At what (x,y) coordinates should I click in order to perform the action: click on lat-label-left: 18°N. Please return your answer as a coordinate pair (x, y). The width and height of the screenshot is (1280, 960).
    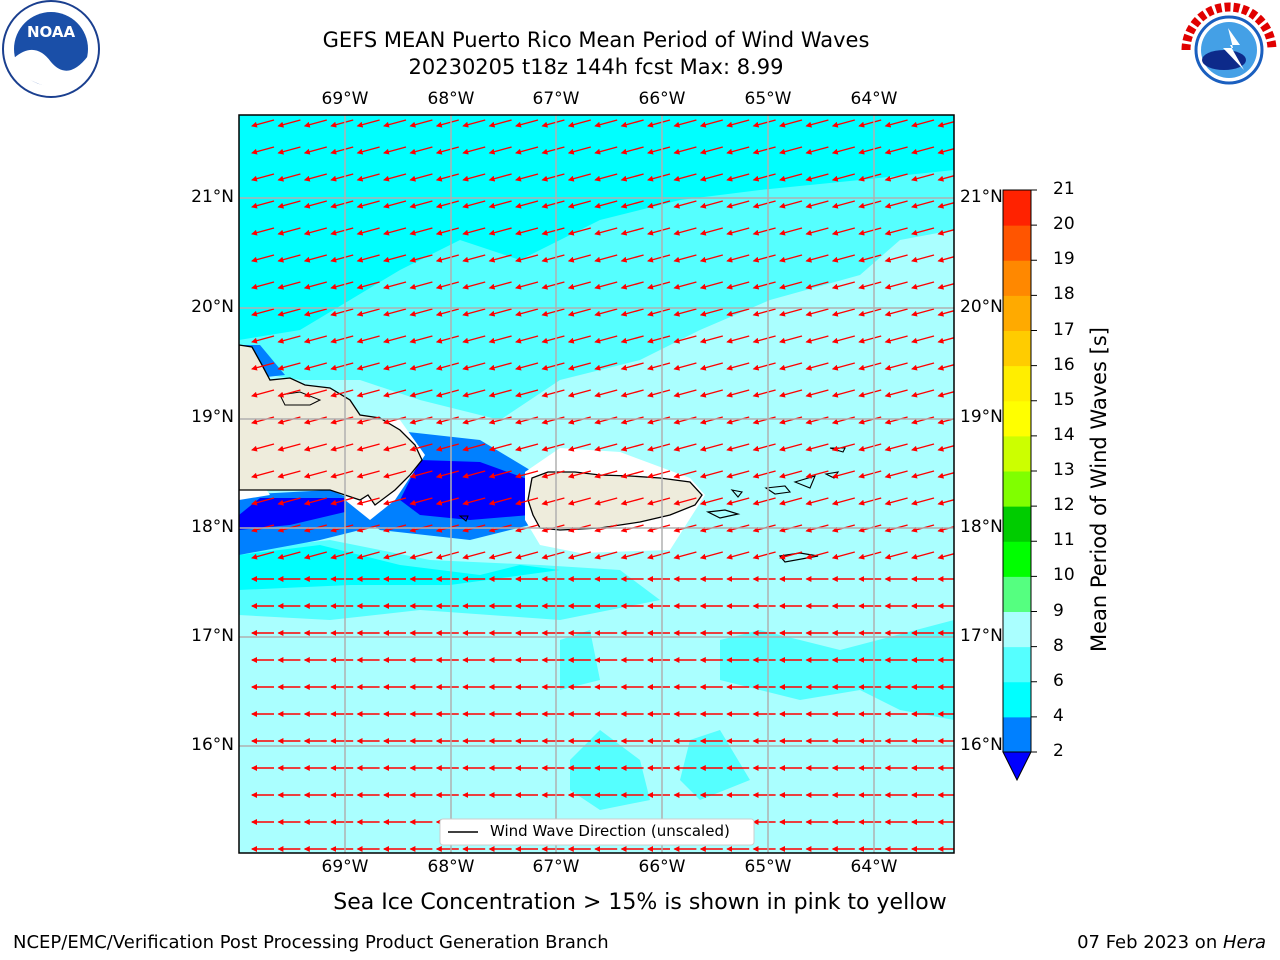
    Looking at the image, I should click on (212, 527).